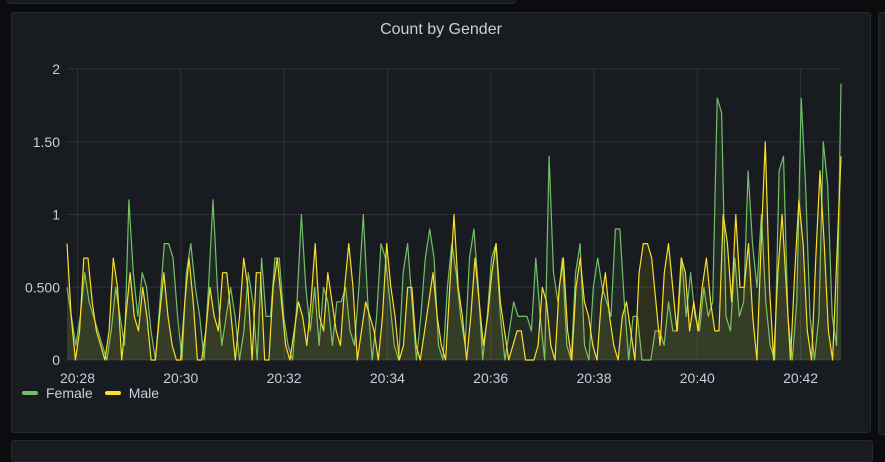 Image resolution: width=885 pixels, height=462 pixels. Describe the element at coordinates (881, 223) in the screenshot. I see `adjacent-panel-edge` at that location.